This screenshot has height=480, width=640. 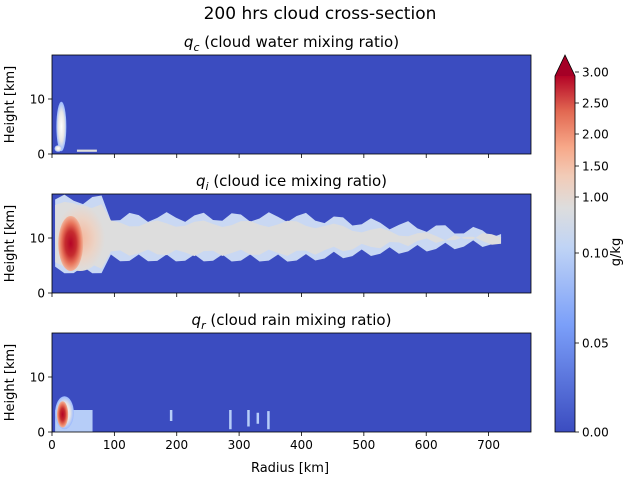 I want to click on panel-qi-ytick-label: 0, so click(x=41, y=294).